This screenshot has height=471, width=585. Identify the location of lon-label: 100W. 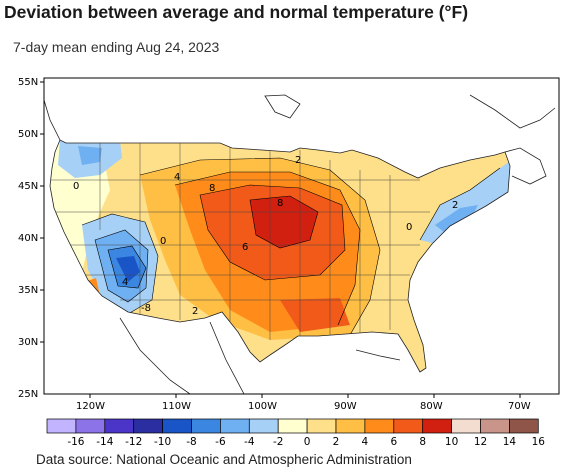
(262, 406).